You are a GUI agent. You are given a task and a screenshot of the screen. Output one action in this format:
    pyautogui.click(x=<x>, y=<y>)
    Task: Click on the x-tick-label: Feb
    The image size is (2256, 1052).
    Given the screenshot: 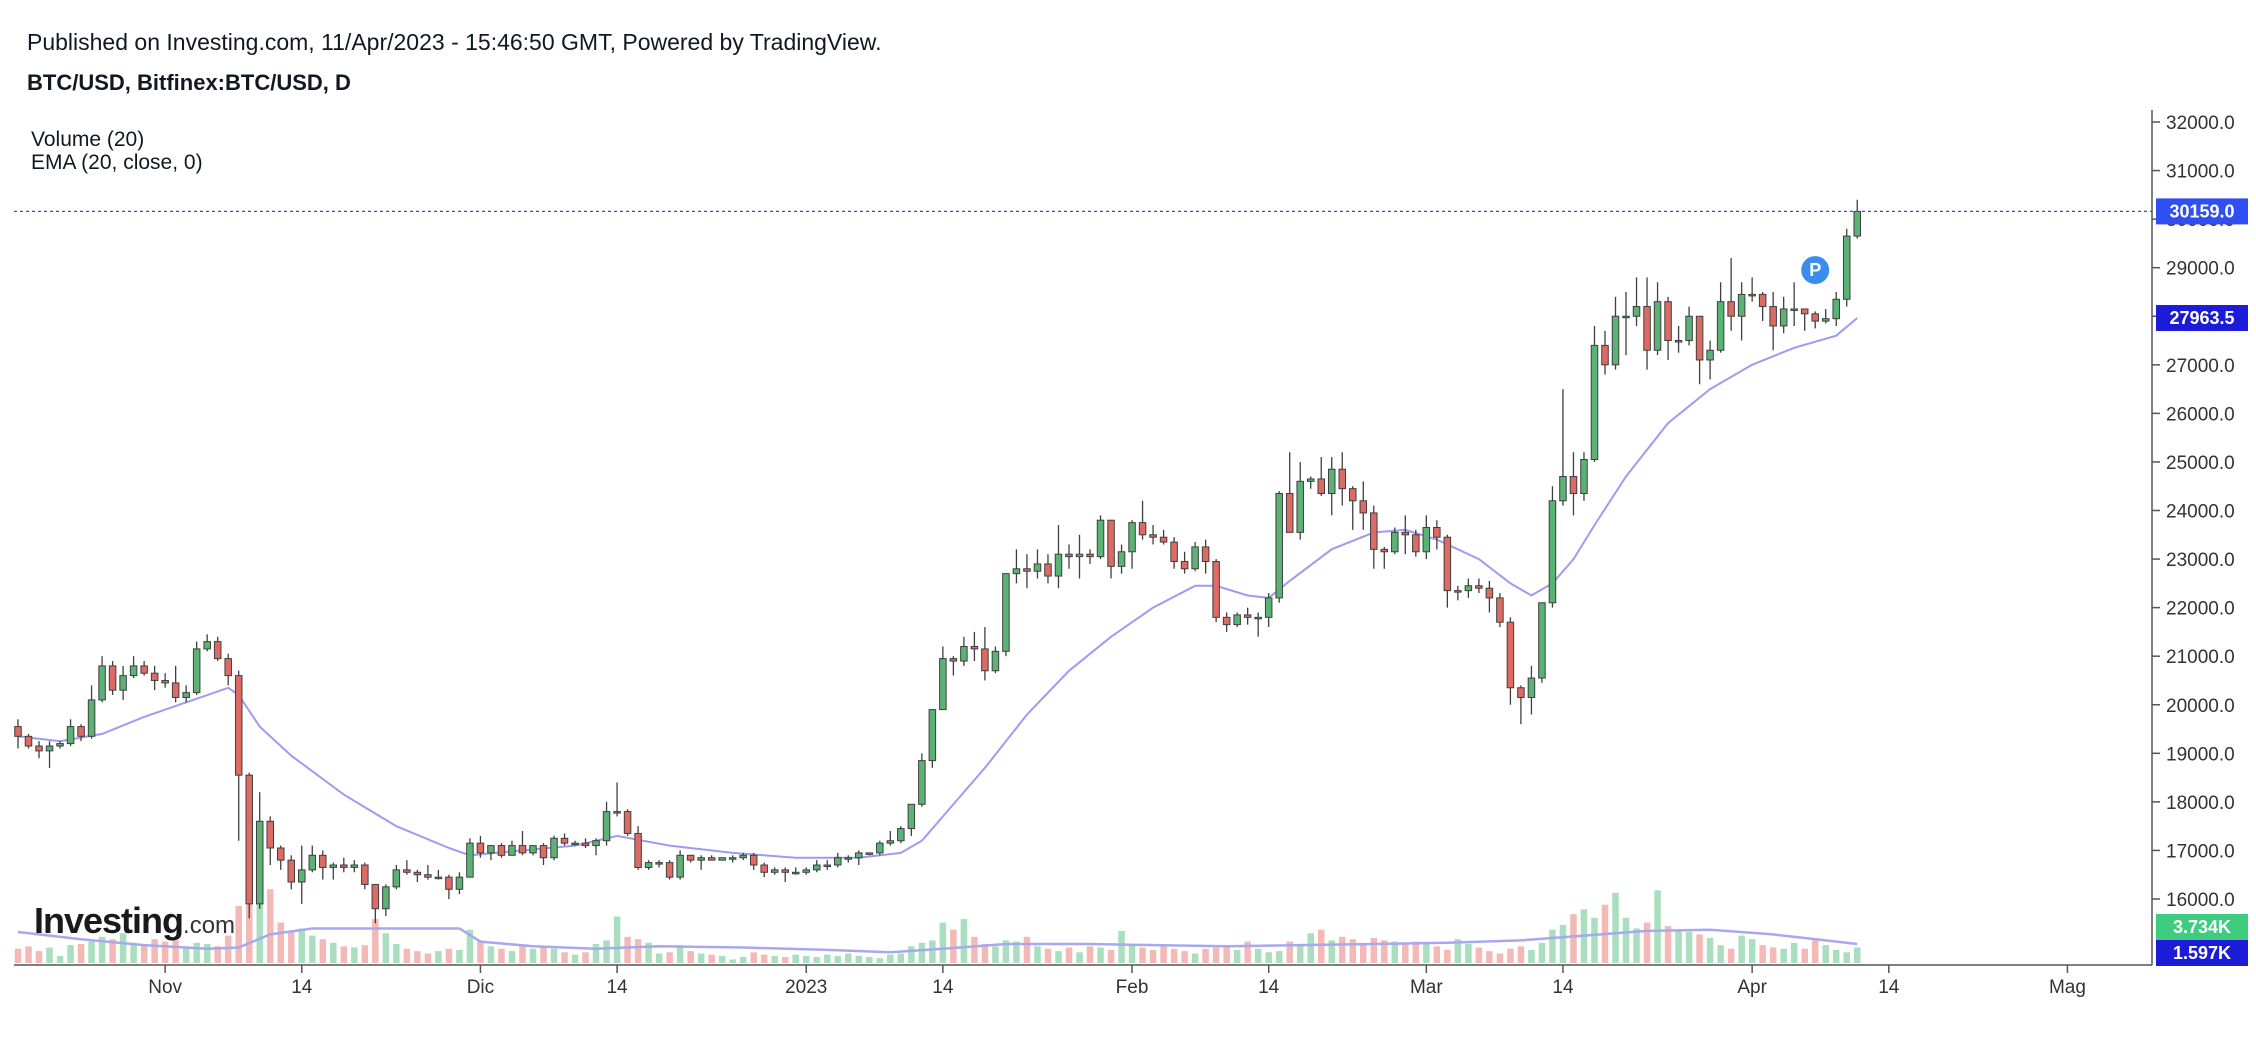 What is the action you would take?
    pyautogui.click(x=1132, y=987)
    